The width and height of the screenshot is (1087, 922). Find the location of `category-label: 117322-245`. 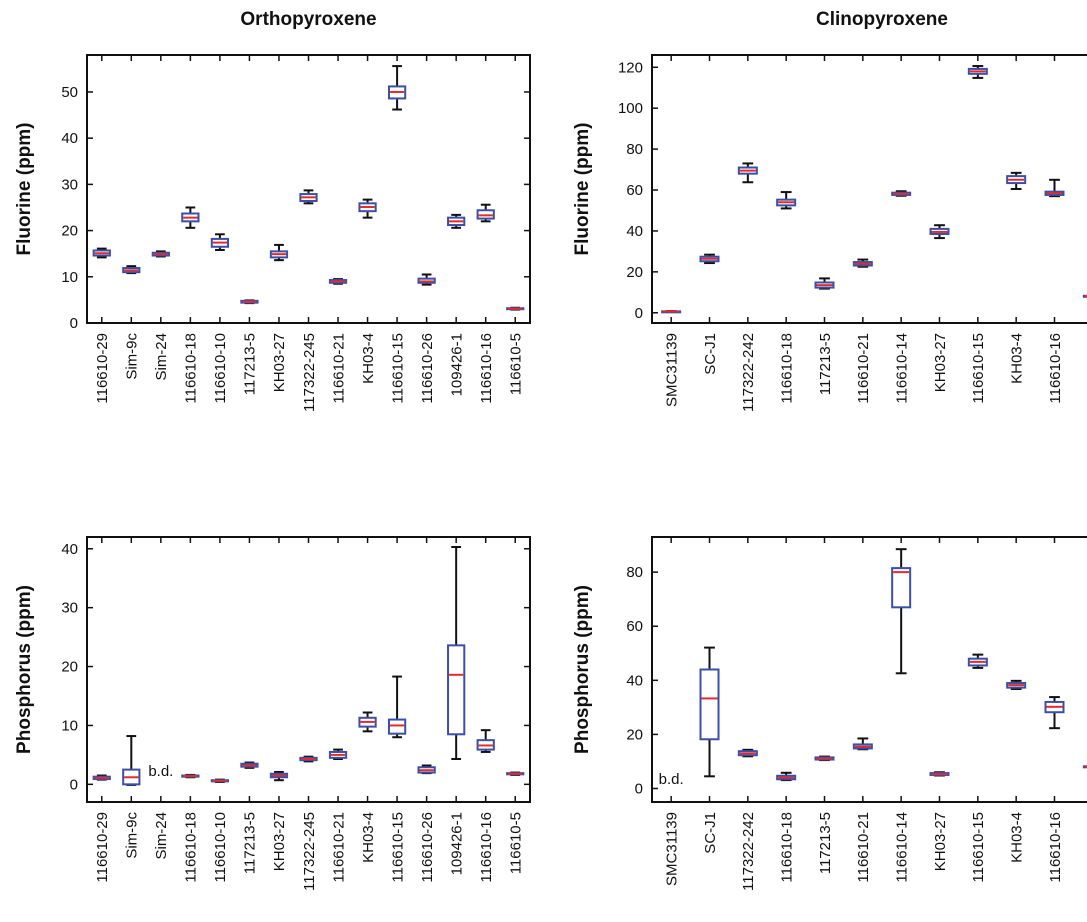

category-label: 117322-245 is located at coordinates (309, 372).